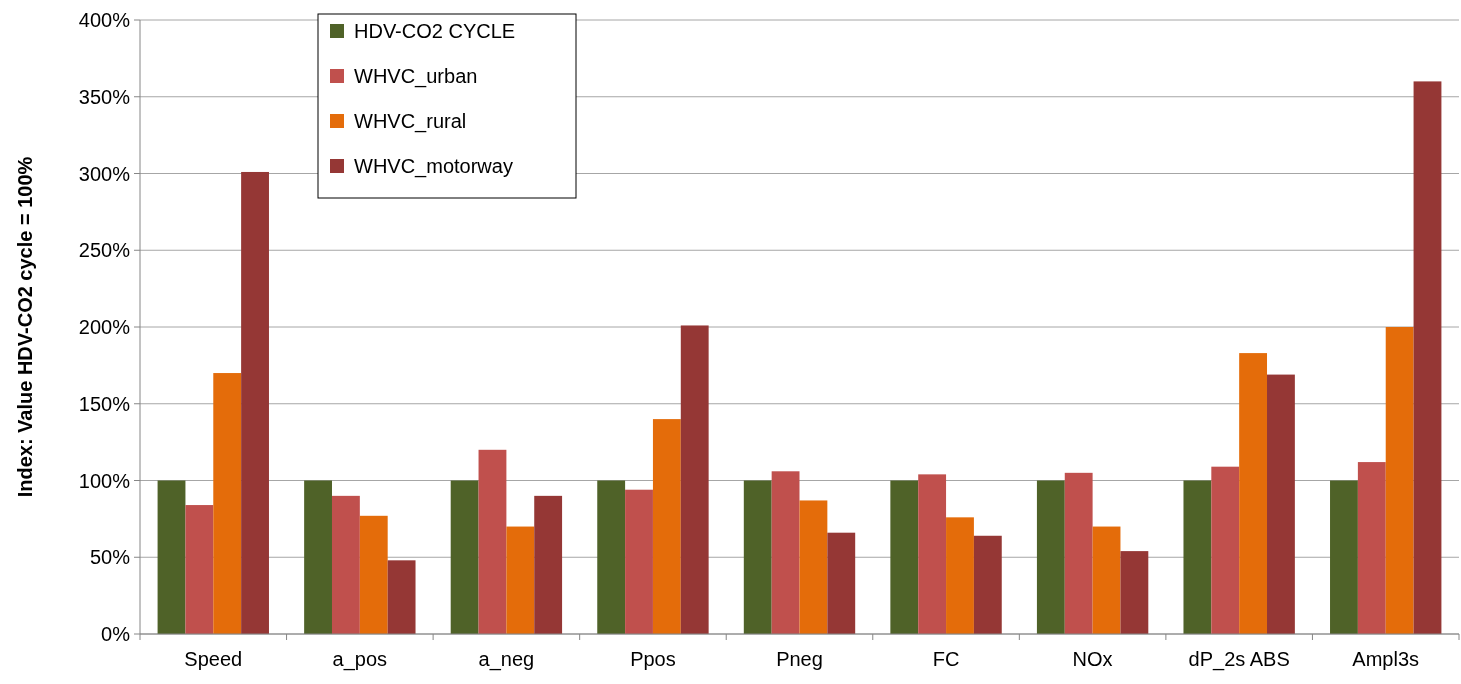 This screenshot has width=1461, height=684. What do you see at coordinates (116, 634) in the screenshot?
I see `y-tick-label: 0%` at bounding box center [116, 634].